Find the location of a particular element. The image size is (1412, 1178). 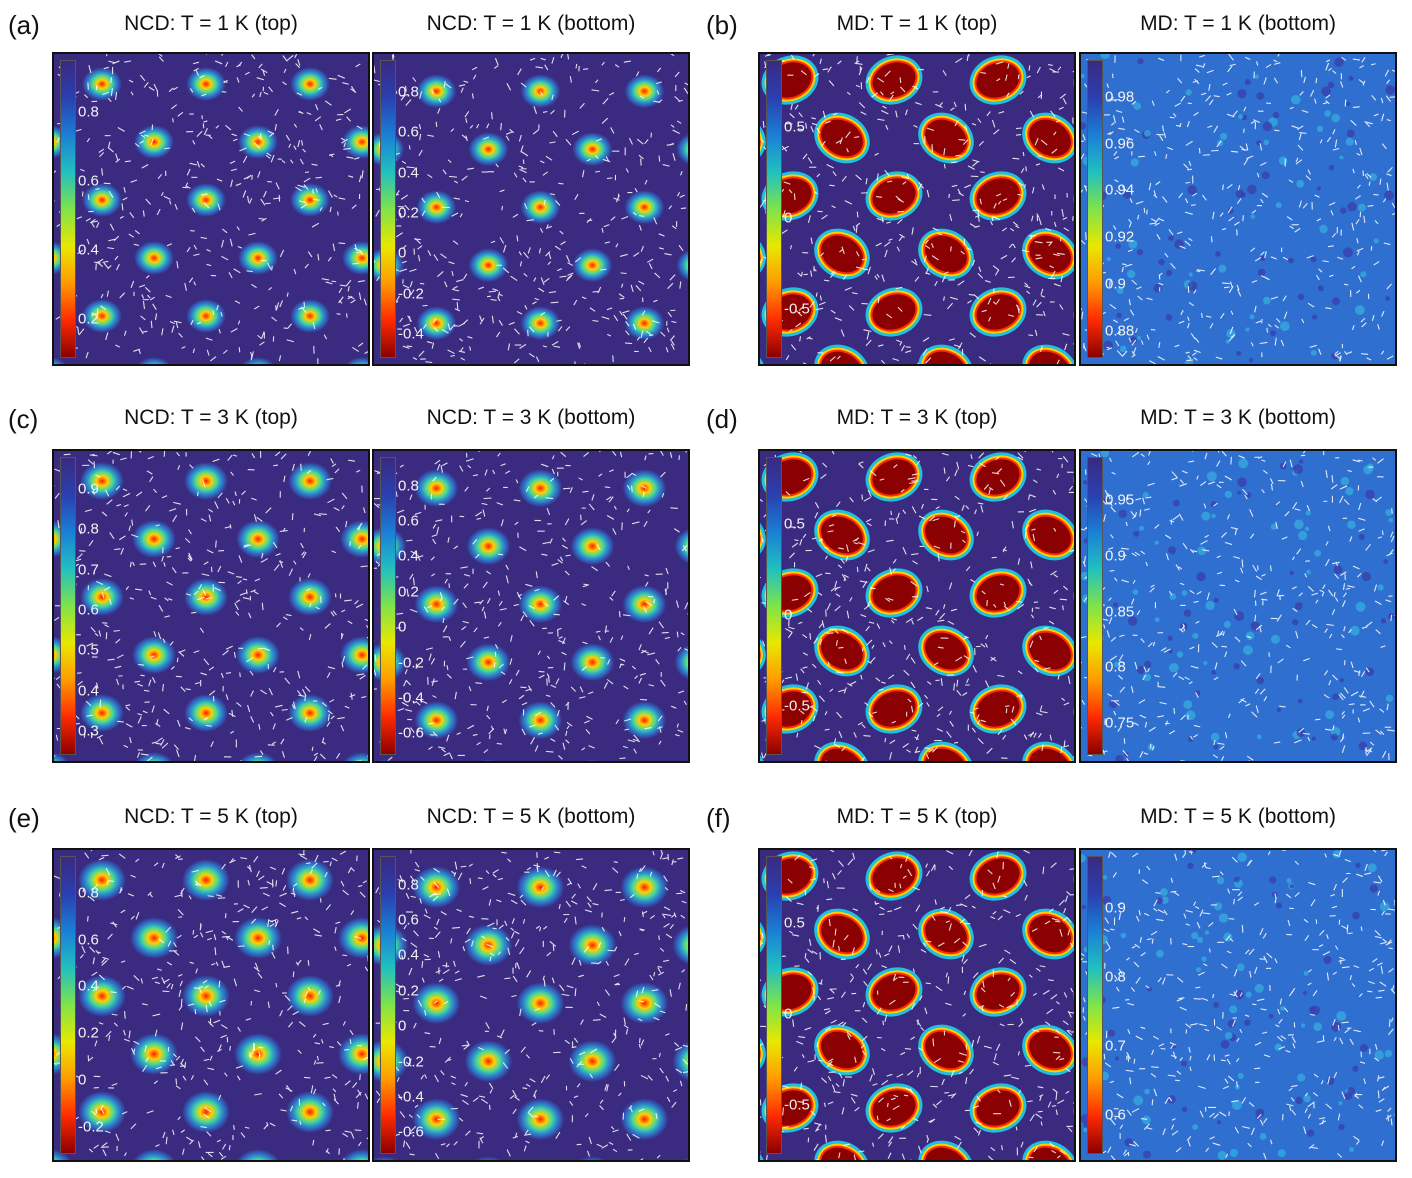

map-panel: 0.9 0.8 0.7 0.6 0.5 0.4 0.3 is located at coordinates (211, 606).